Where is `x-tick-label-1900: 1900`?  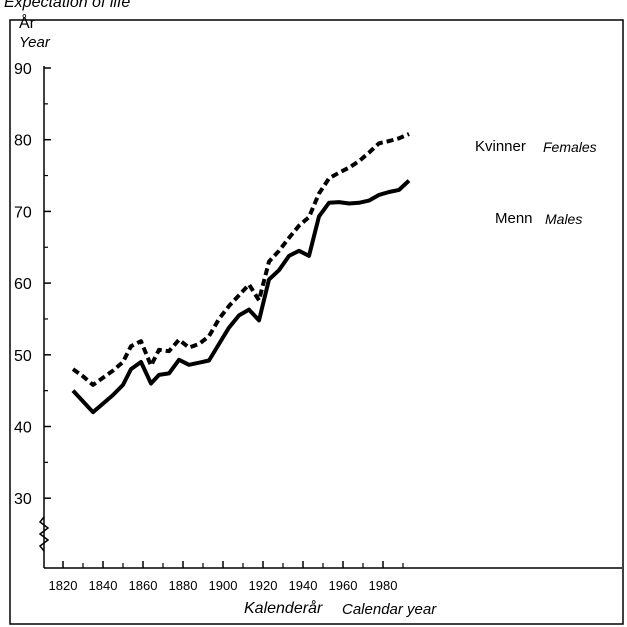
x-tick-label-1900: 1900 is located at coordinates (223, 585).